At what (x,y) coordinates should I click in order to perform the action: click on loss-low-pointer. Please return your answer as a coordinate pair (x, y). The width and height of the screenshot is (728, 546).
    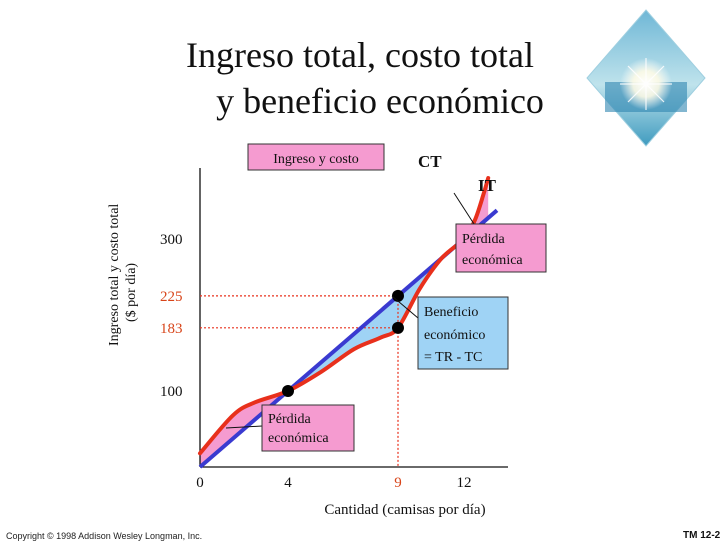
    Looking at the image, I should click on (244, 427).